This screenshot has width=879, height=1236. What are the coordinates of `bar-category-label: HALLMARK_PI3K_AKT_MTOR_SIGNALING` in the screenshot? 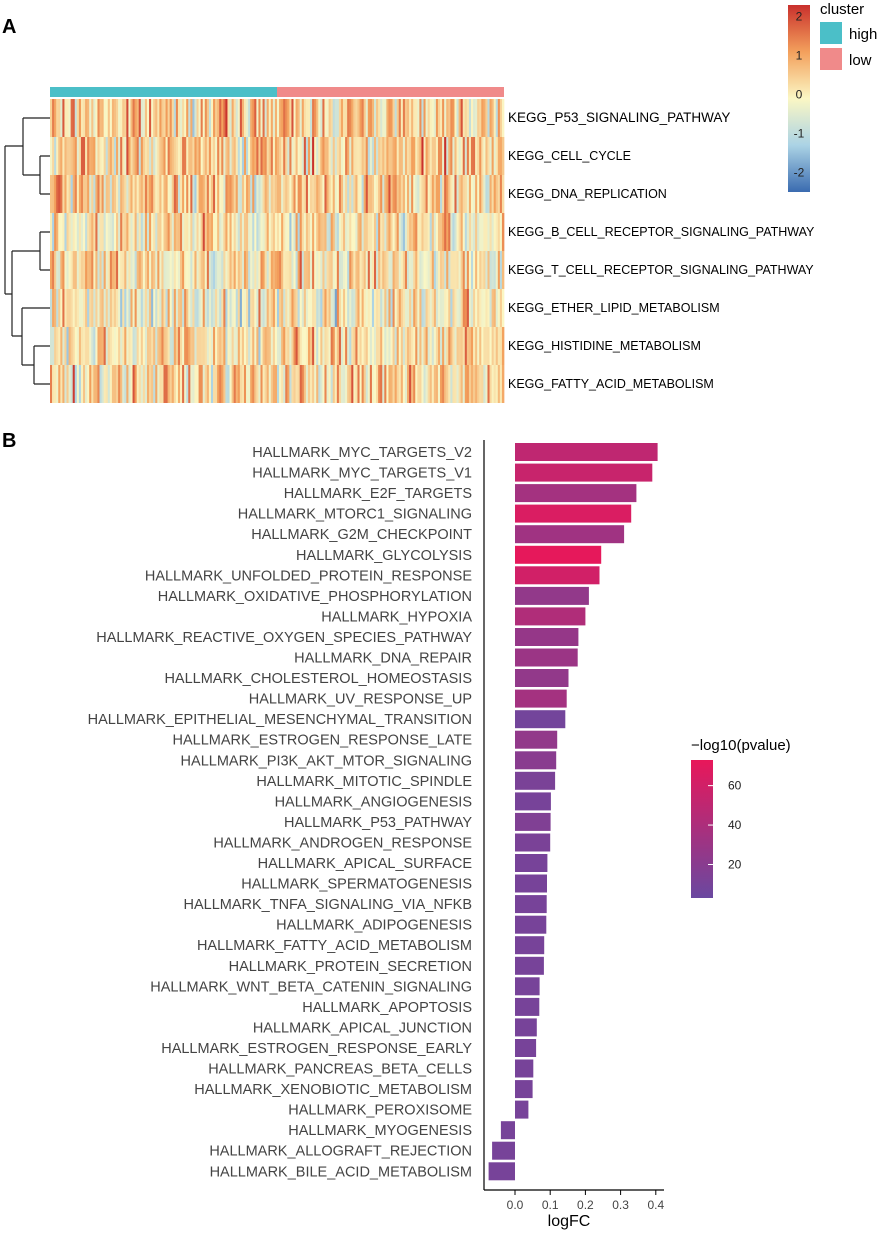 It's located at (326, 761).